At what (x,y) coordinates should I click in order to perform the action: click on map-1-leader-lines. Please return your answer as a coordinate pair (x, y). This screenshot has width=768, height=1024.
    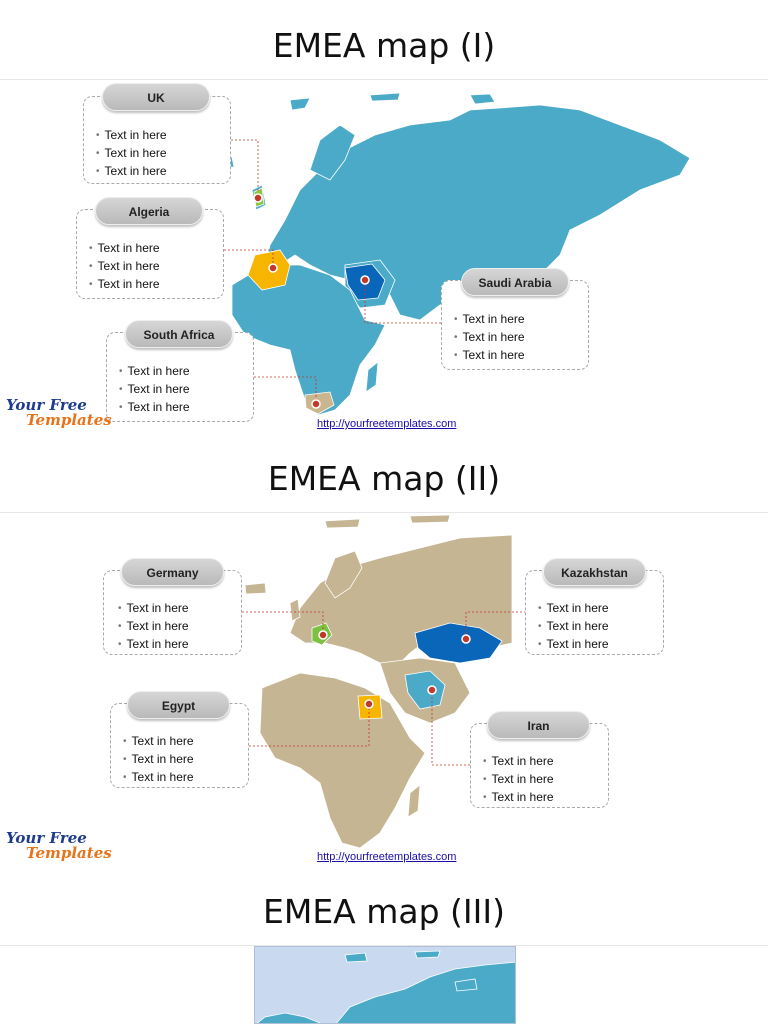
    Looking at the image, I should click on (332, 271).